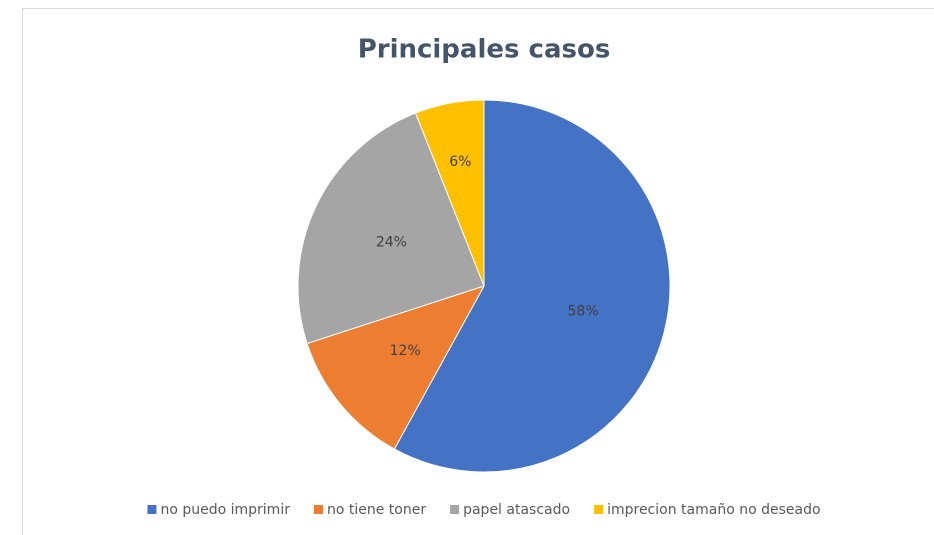 The width and height of the screenshot is (934, 535). What do you see at coordinates (391, 242) in the screenshot?
I see `data-label: 24%` at bounding box center [391, 242].